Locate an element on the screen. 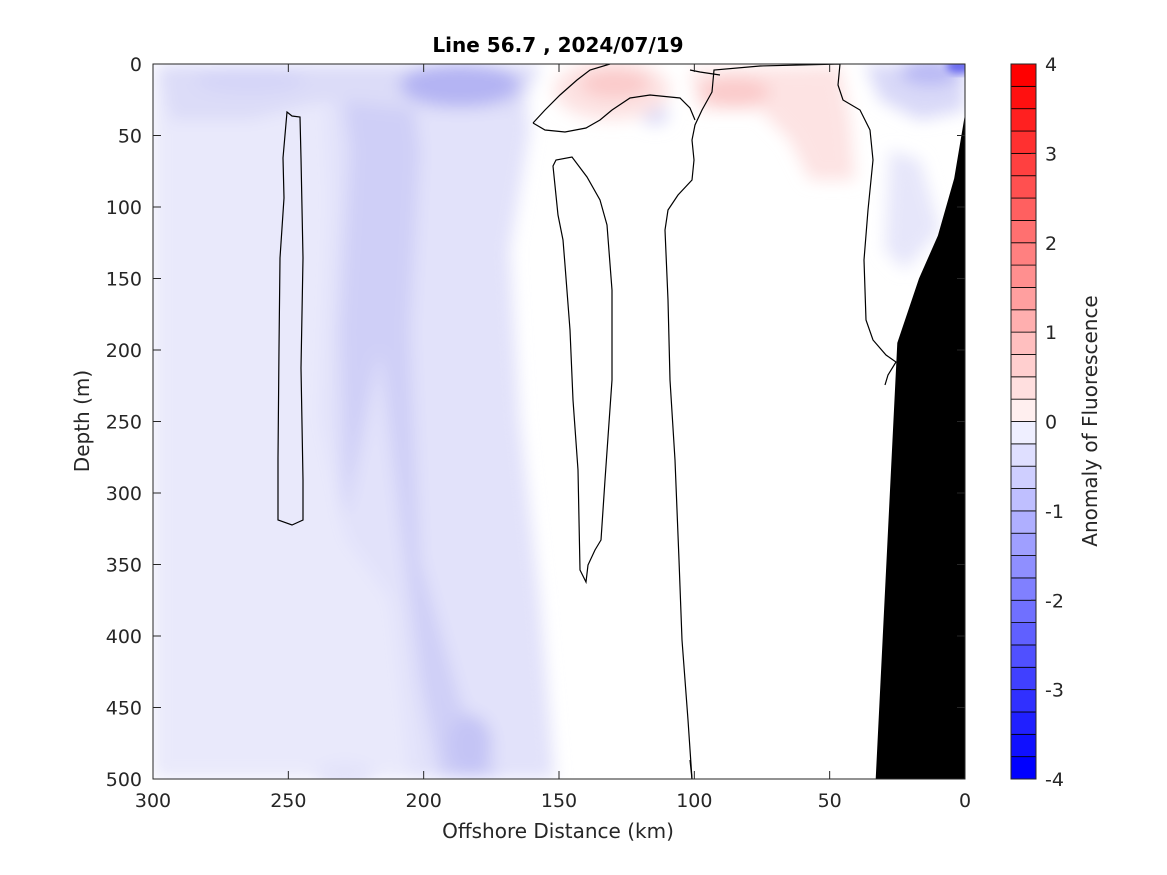 This screenshot has width=1167, height=875. colorbar-tick-label: -2 is located at coordinates (1054, 601).